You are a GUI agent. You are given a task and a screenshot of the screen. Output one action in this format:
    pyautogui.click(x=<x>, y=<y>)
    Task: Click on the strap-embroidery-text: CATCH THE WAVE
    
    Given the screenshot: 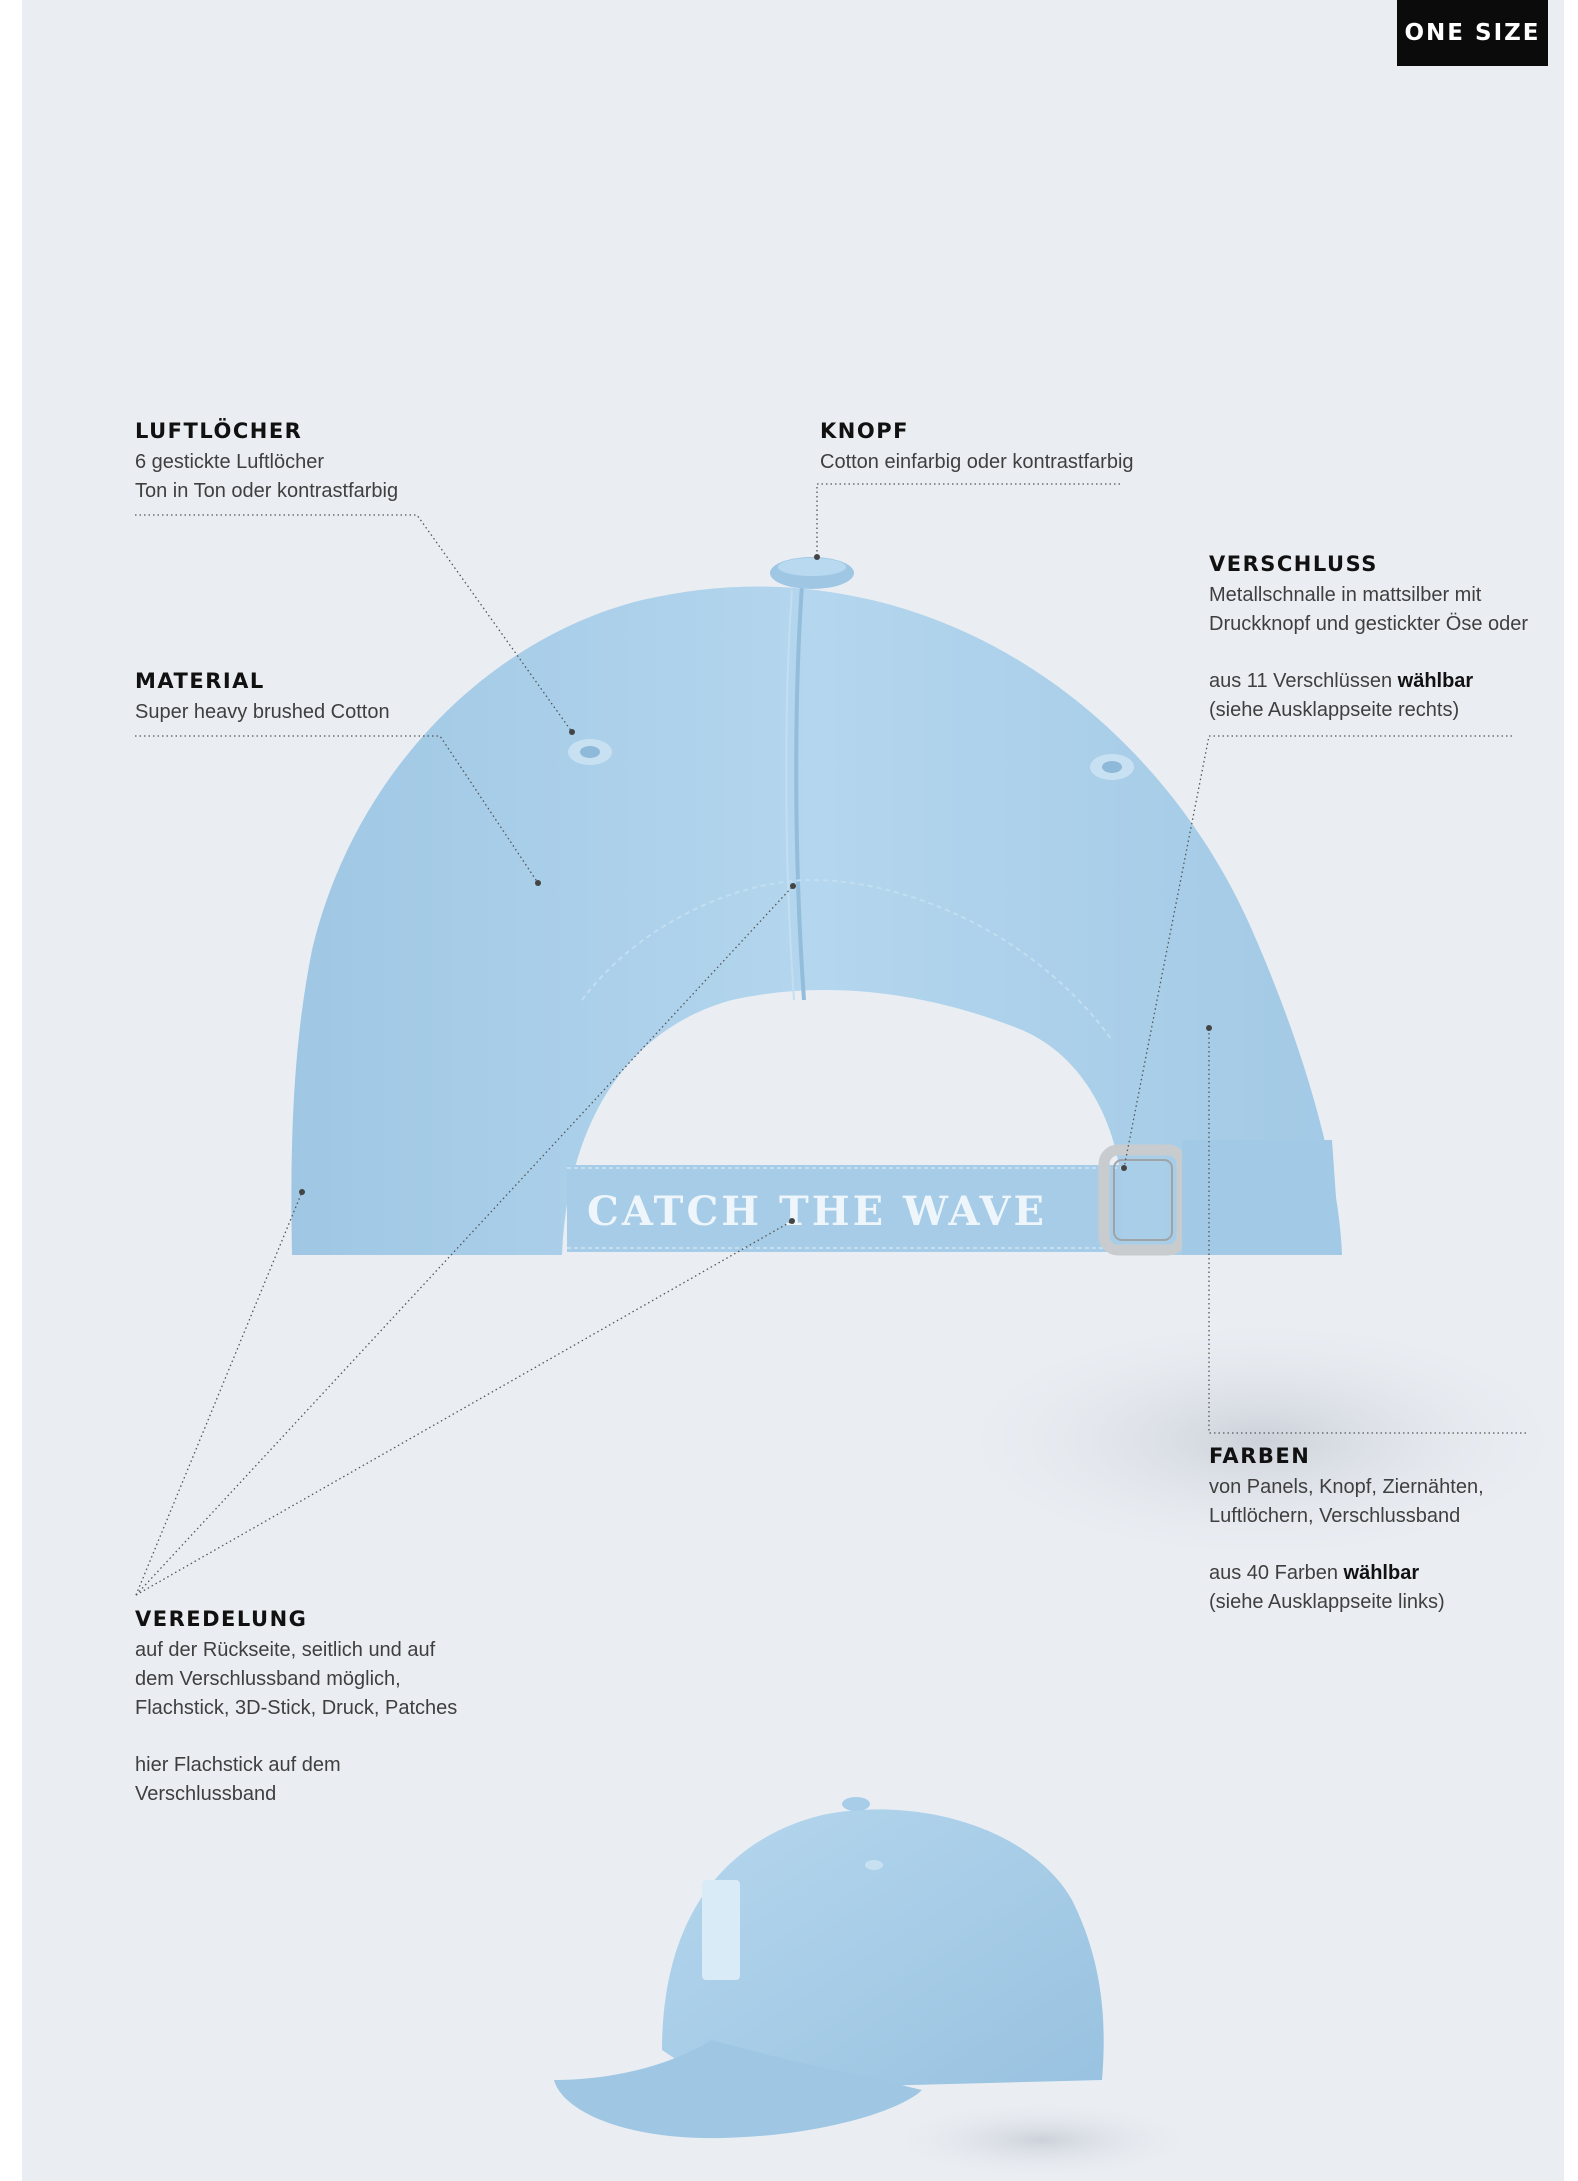 What is the action you would take?
    pyautogui.click(x=817, y=1211)
    